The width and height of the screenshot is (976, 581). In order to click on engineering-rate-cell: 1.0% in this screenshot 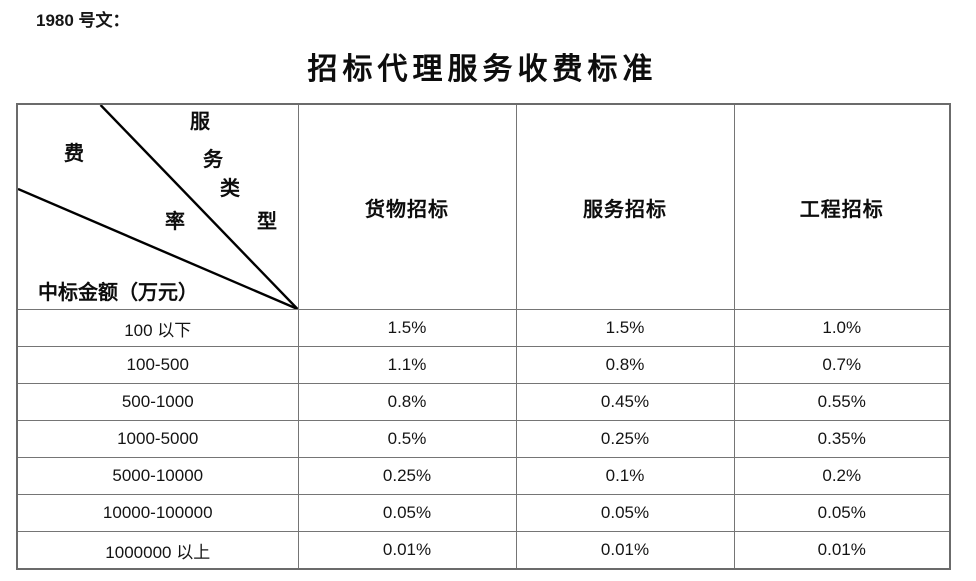, I will do `click(842, 328)`.